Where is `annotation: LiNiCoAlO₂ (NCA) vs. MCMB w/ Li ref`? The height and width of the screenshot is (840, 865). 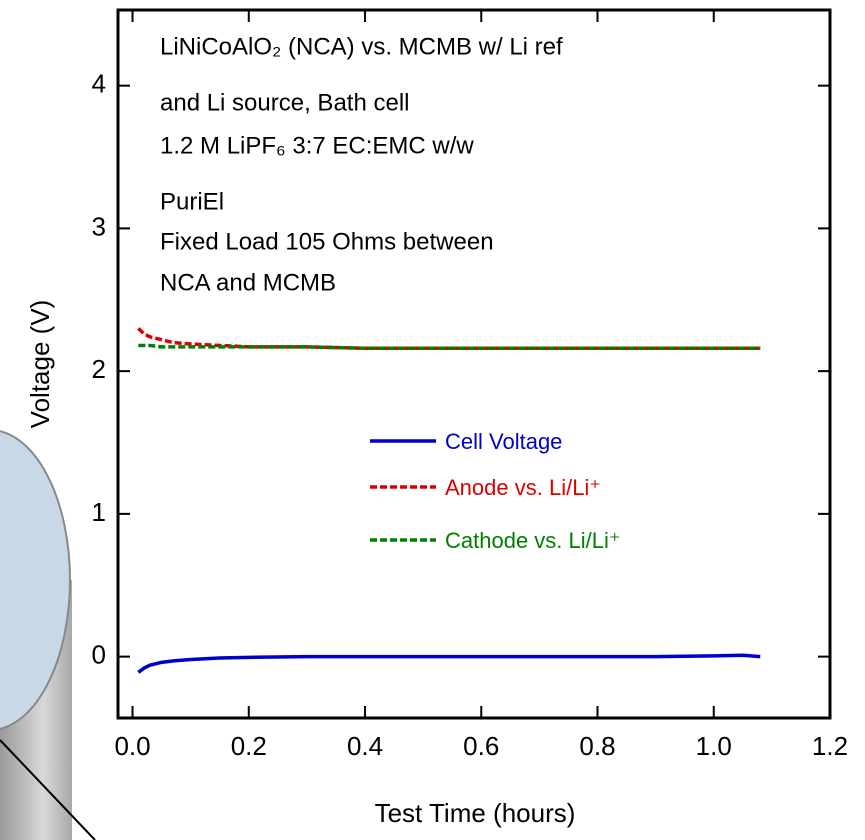 annotation: LiNiCoAlO₂ (NCA) vs. MCMB w/ Li ref is located at coordinates (361, 46).